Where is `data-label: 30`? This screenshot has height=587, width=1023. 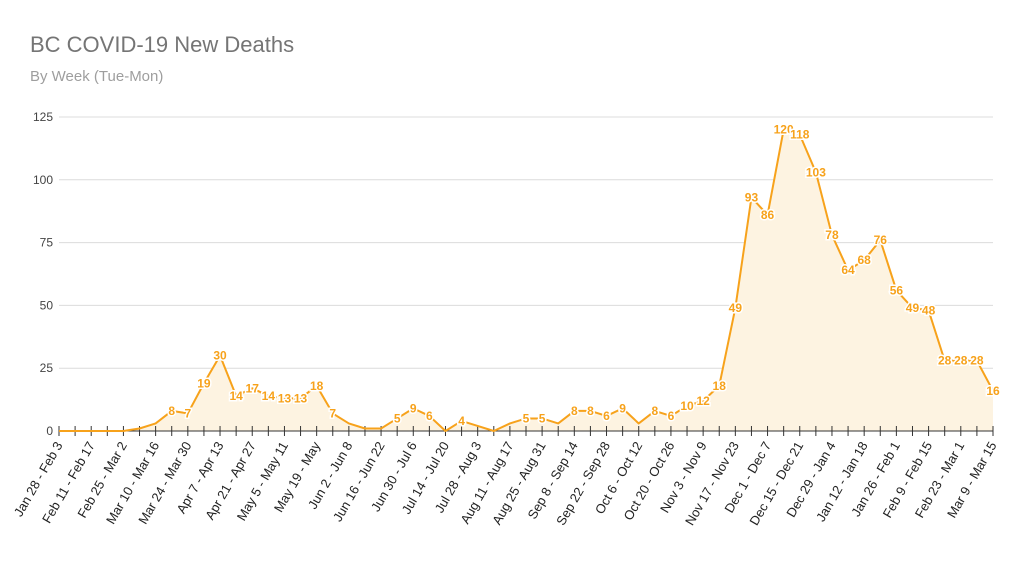
data-label: 30 is located at coordinates (220, 356).